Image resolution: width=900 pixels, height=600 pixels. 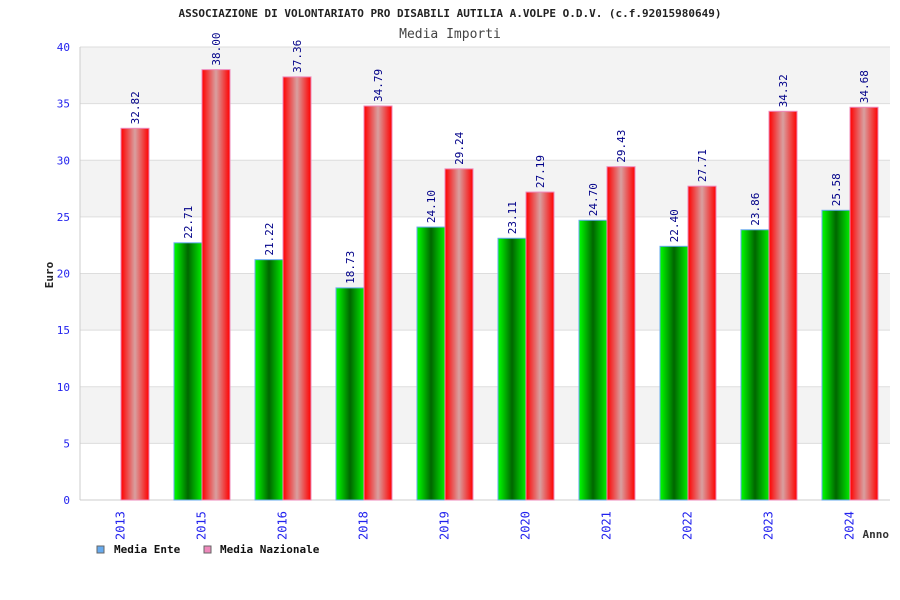 I want to click on bar-media-nazionale-2021, so click(x=621, y=333).